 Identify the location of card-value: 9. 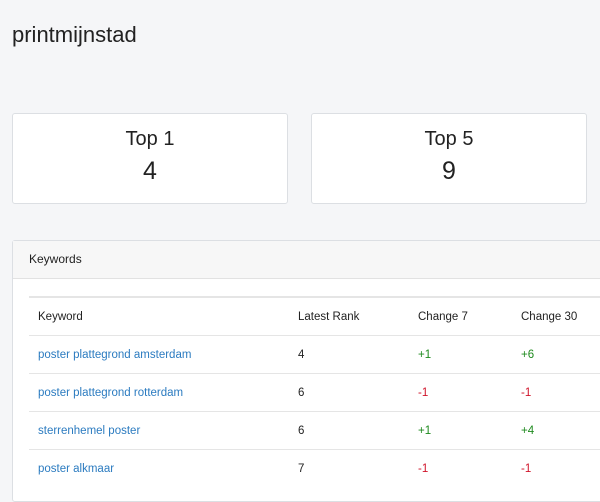
(449, 171).